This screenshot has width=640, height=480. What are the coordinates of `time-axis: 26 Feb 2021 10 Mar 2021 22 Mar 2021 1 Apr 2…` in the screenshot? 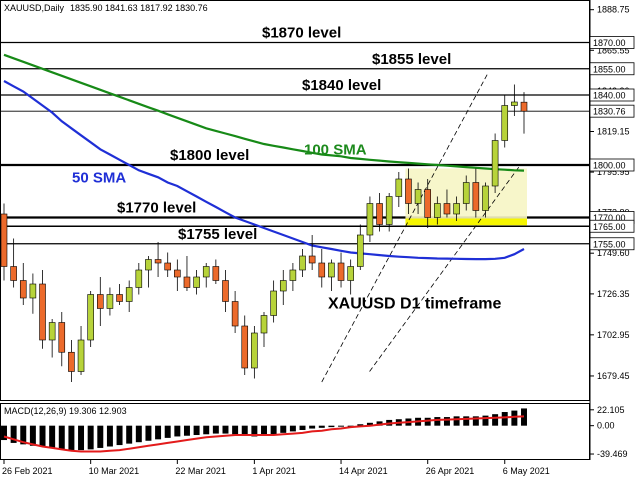 It's located at (276, 468).